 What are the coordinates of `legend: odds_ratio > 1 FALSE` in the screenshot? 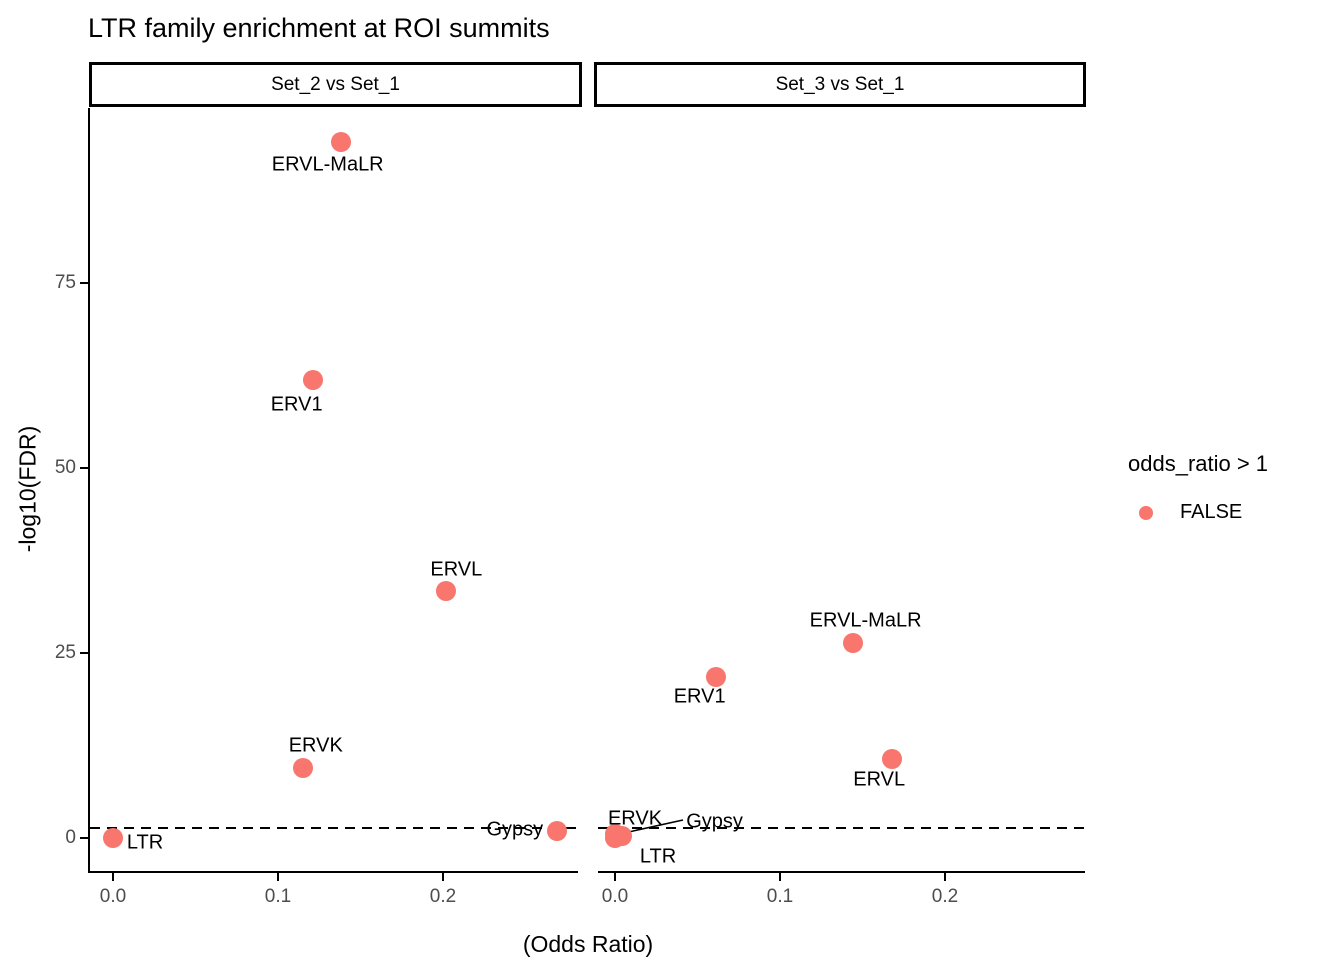 It's located at (1198, 487).